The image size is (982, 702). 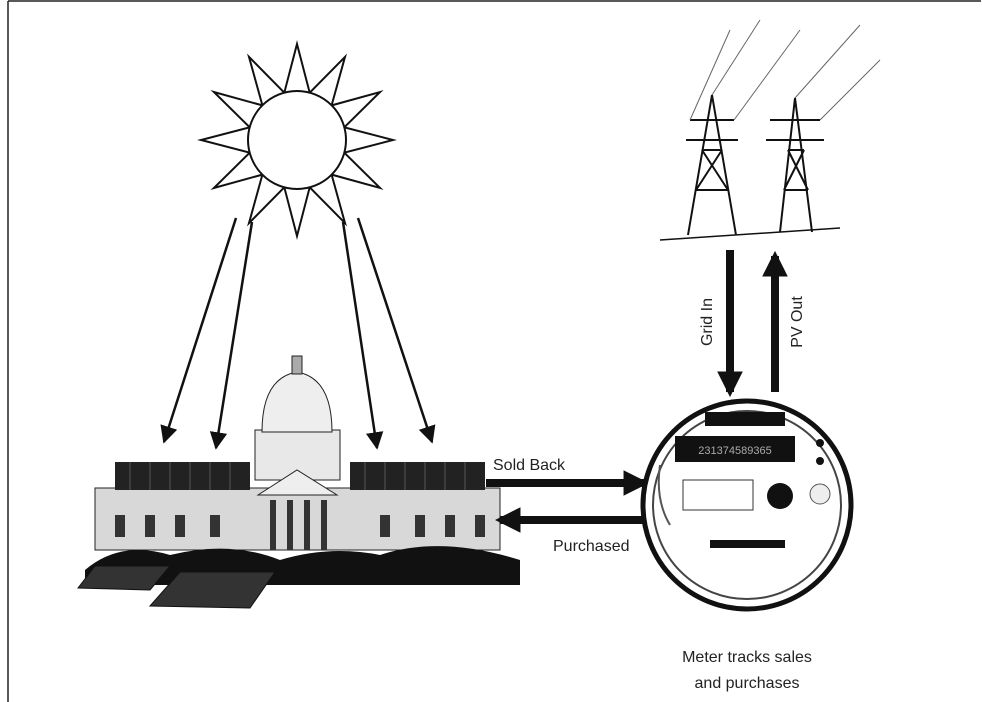 What do you see at coordinates (747, 657) in the screenshot?
I see `meter-caption: Meter tracks sales` at bounding box center [747, 657].